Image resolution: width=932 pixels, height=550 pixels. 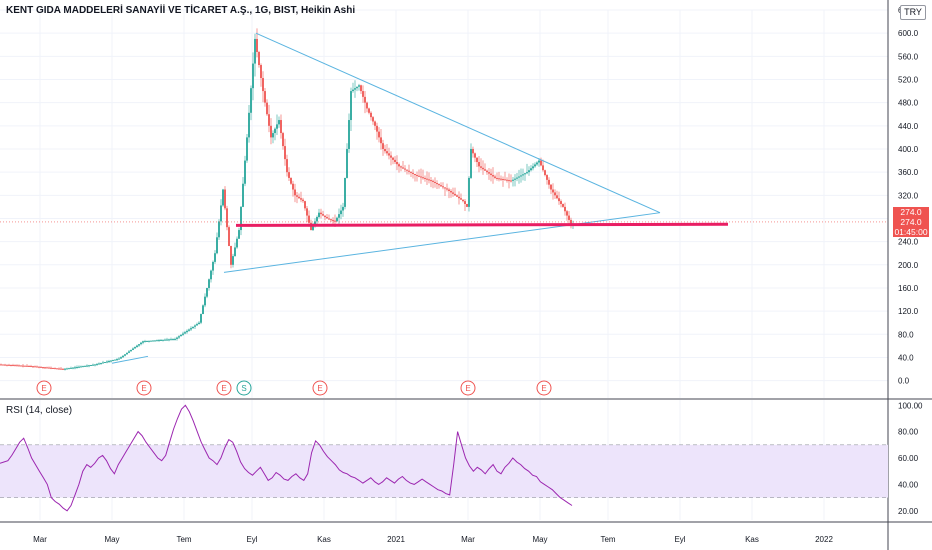 What do you see at coordinates (444, 471) in the screenshot?
I see `rsi-band` at bounding box center [444, 471].